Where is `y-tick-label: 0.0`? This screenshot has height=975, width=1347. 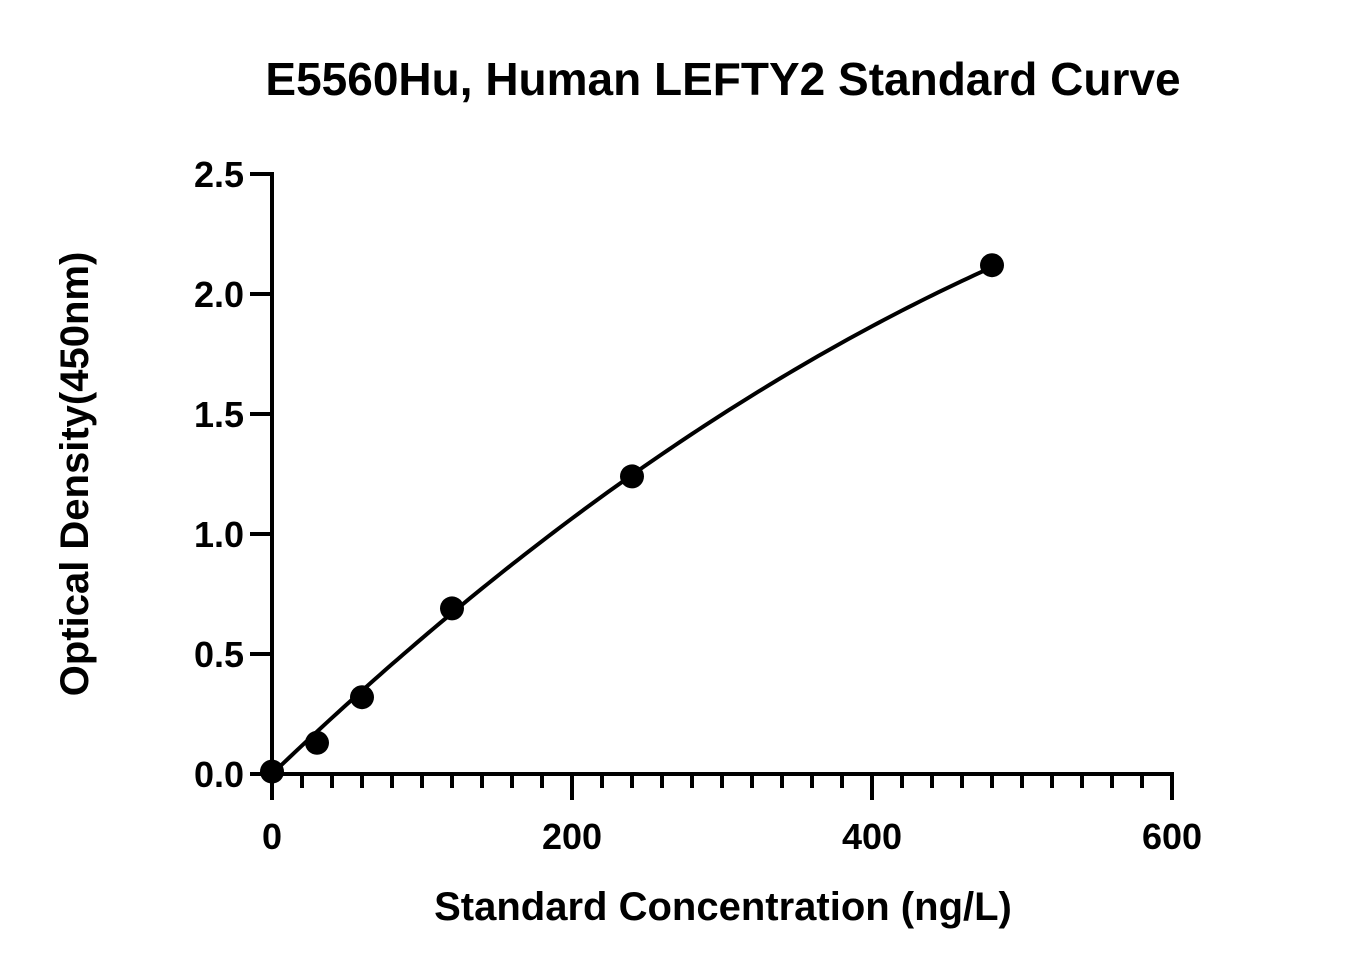 y-tick-label: 0.0 is located at coordinates (219, 774).